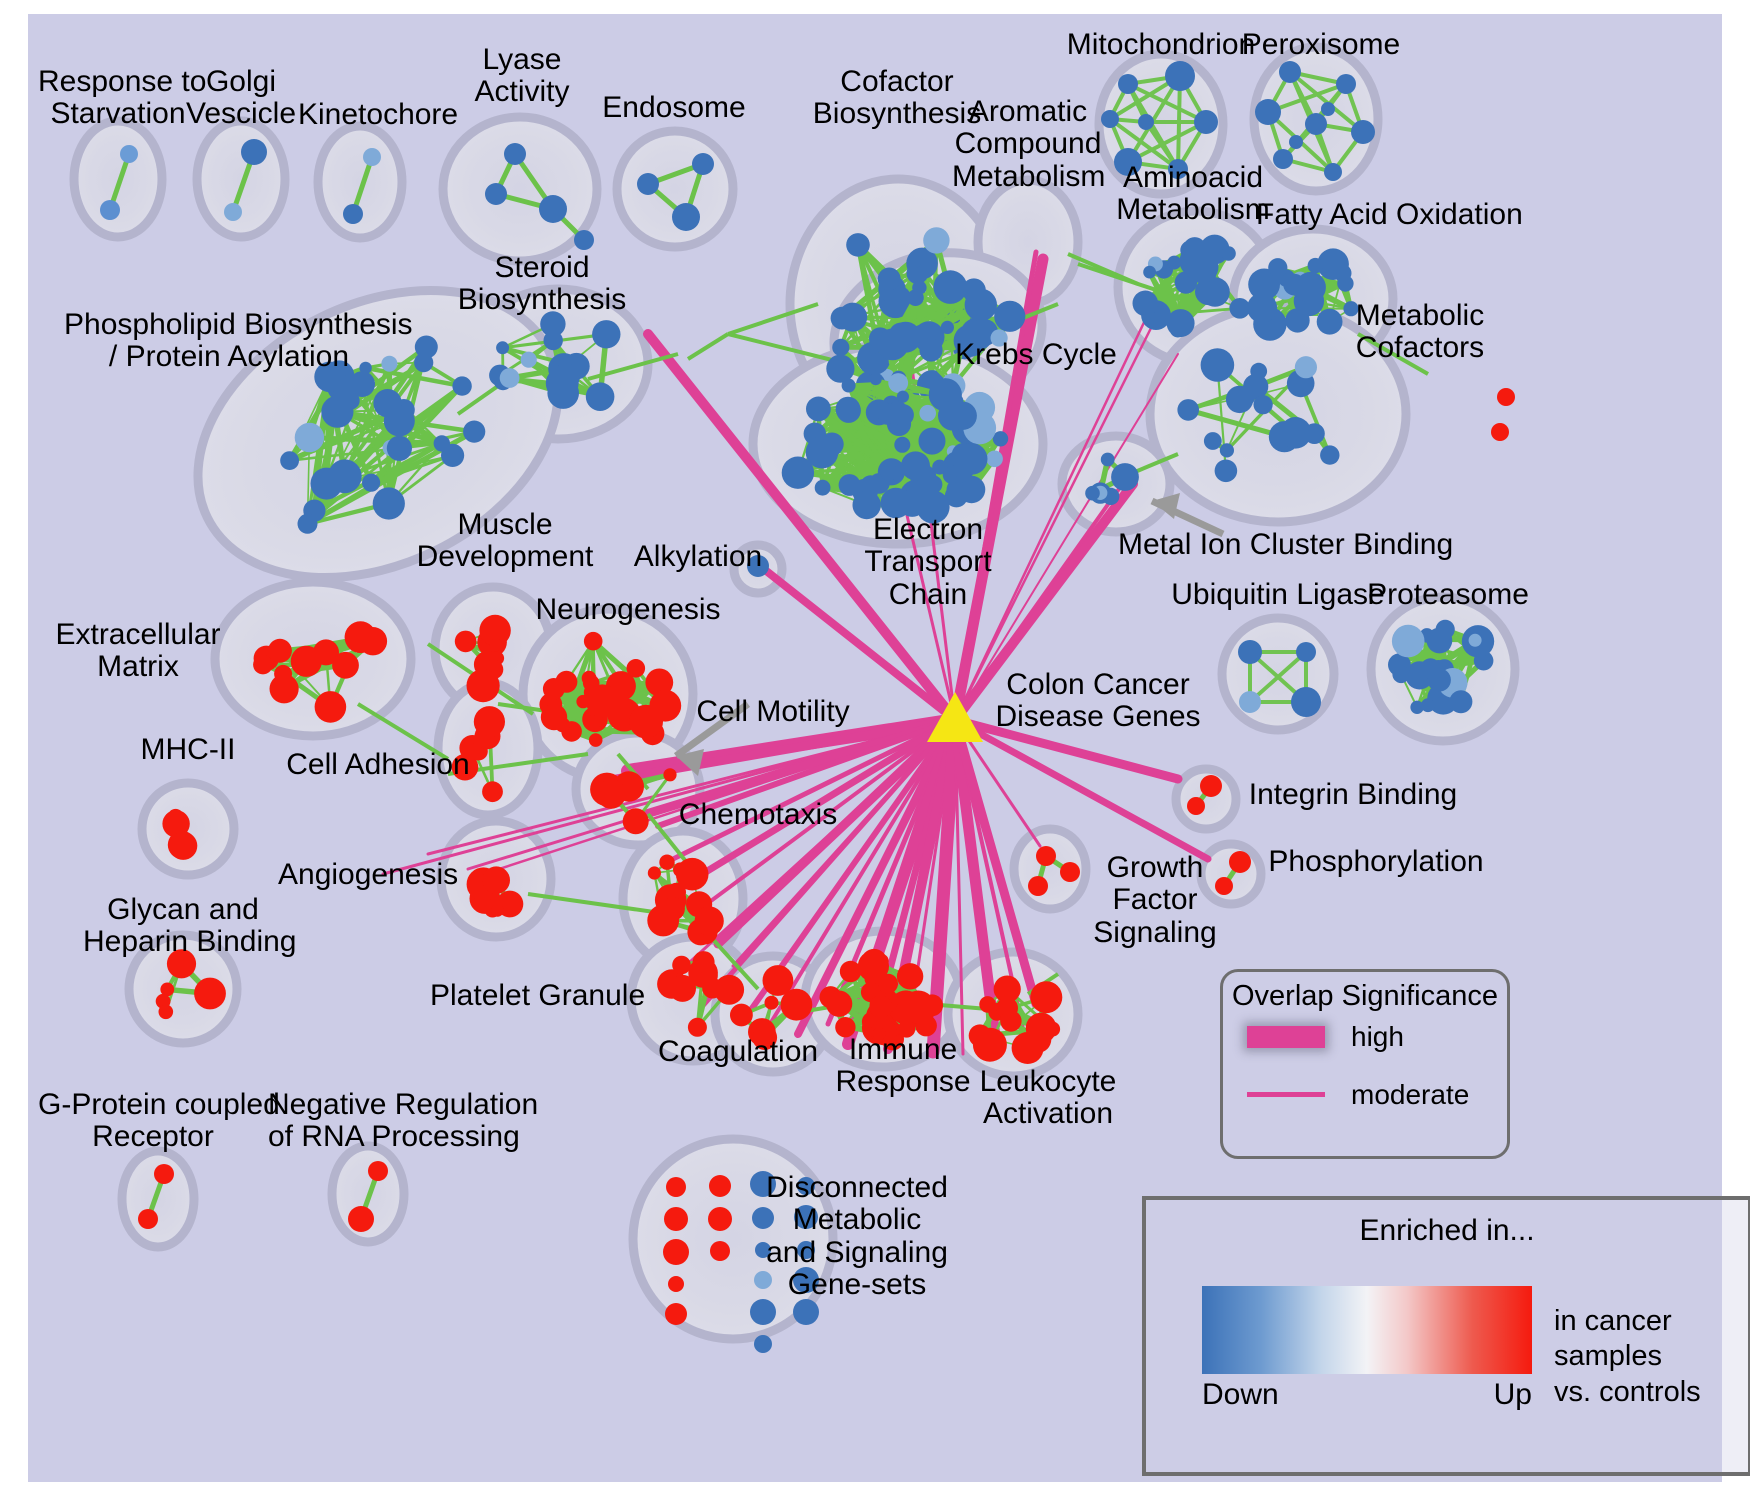 The image size is (1750, 1507). Describe the element at coordinates (1258, 415) in the screenshot. I see `cluster-graph-metabolic-cofactors` at that location.